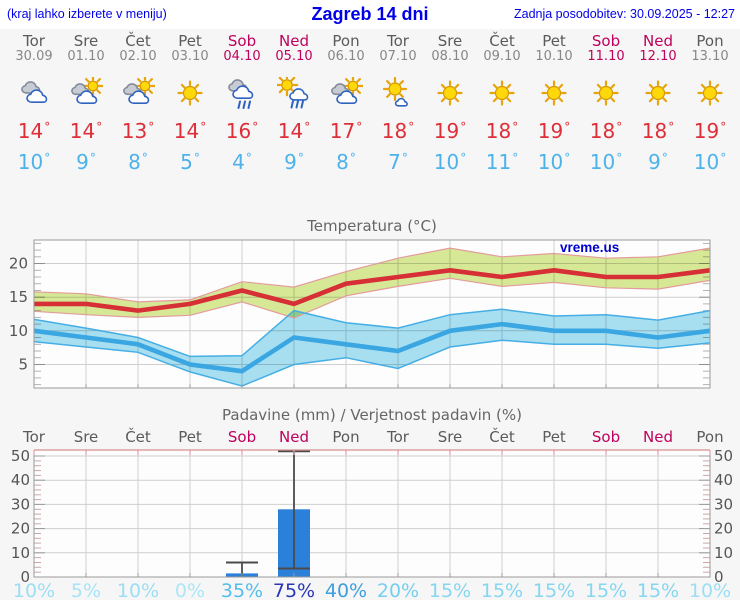 This screenshot has height=600, width=740. Describe the element at coordinates (190, 102) in the screenshot. I see `day-column: Pet 03.10 14° 5°` at that location.